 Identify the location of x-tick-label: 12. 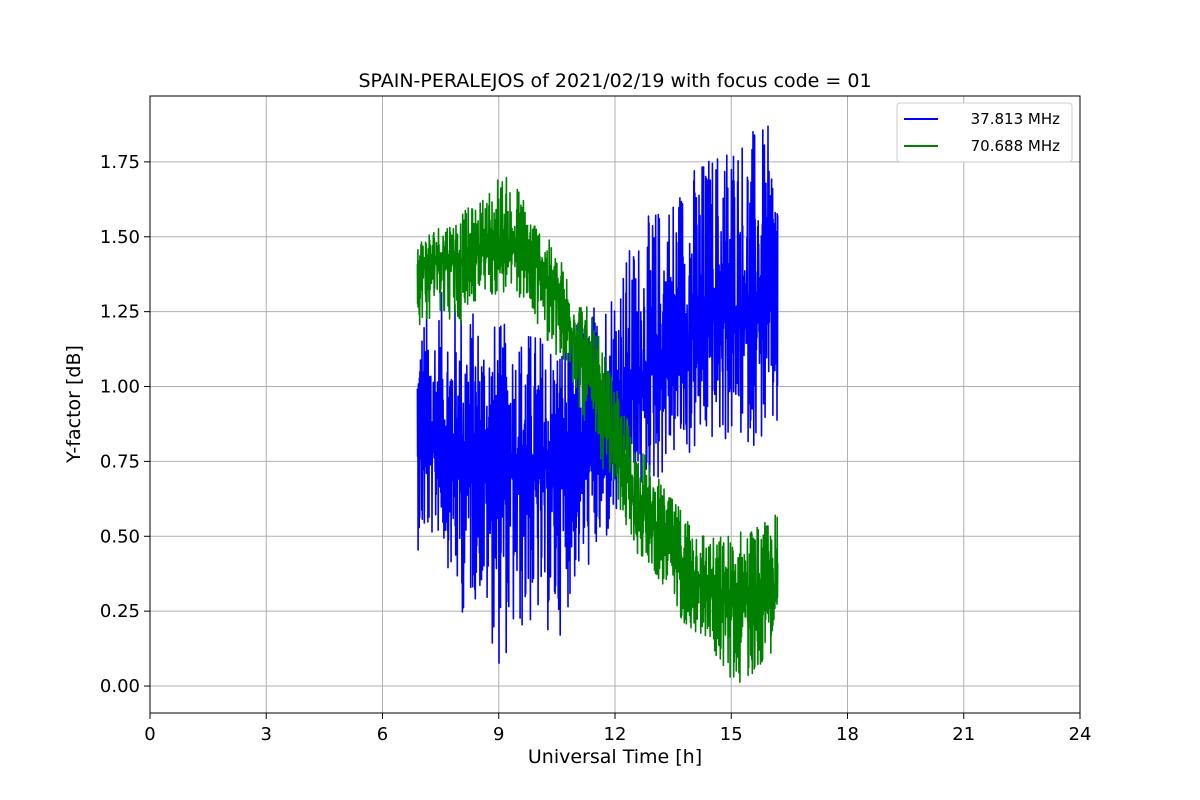
(615, 734).